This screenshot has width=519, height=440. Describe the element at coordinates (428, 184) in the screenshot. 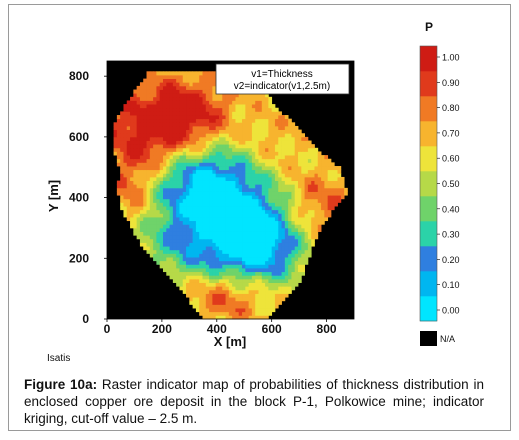

I see `colorbar-segment` at that location.